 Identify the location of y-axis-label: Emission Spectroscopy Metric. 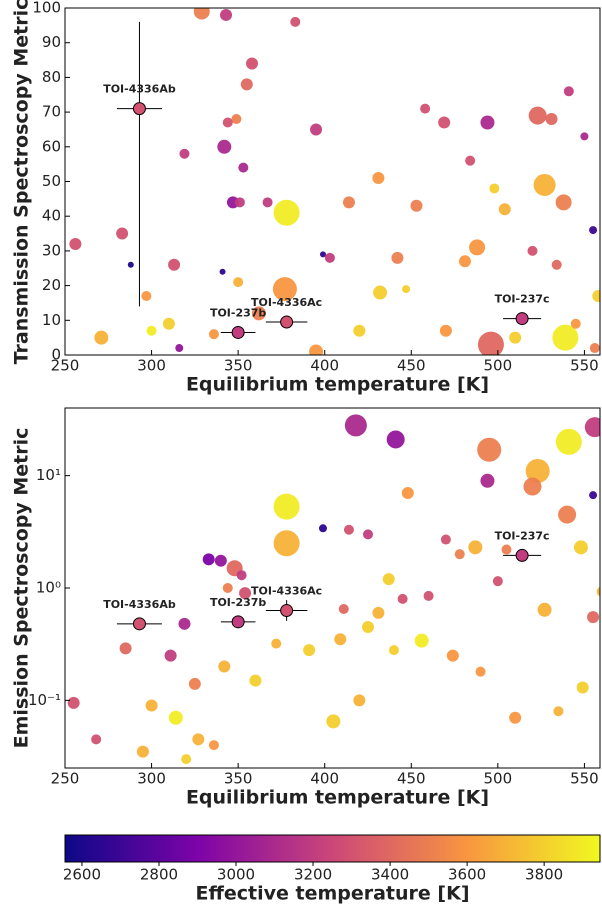
(22, 588).